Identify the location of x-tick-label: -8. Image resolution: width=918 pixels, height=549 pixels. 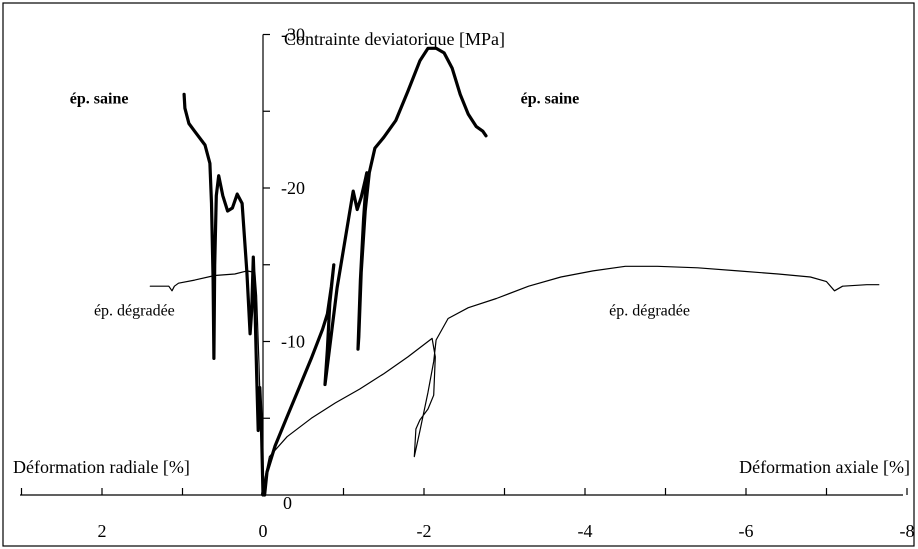
(907, 531).